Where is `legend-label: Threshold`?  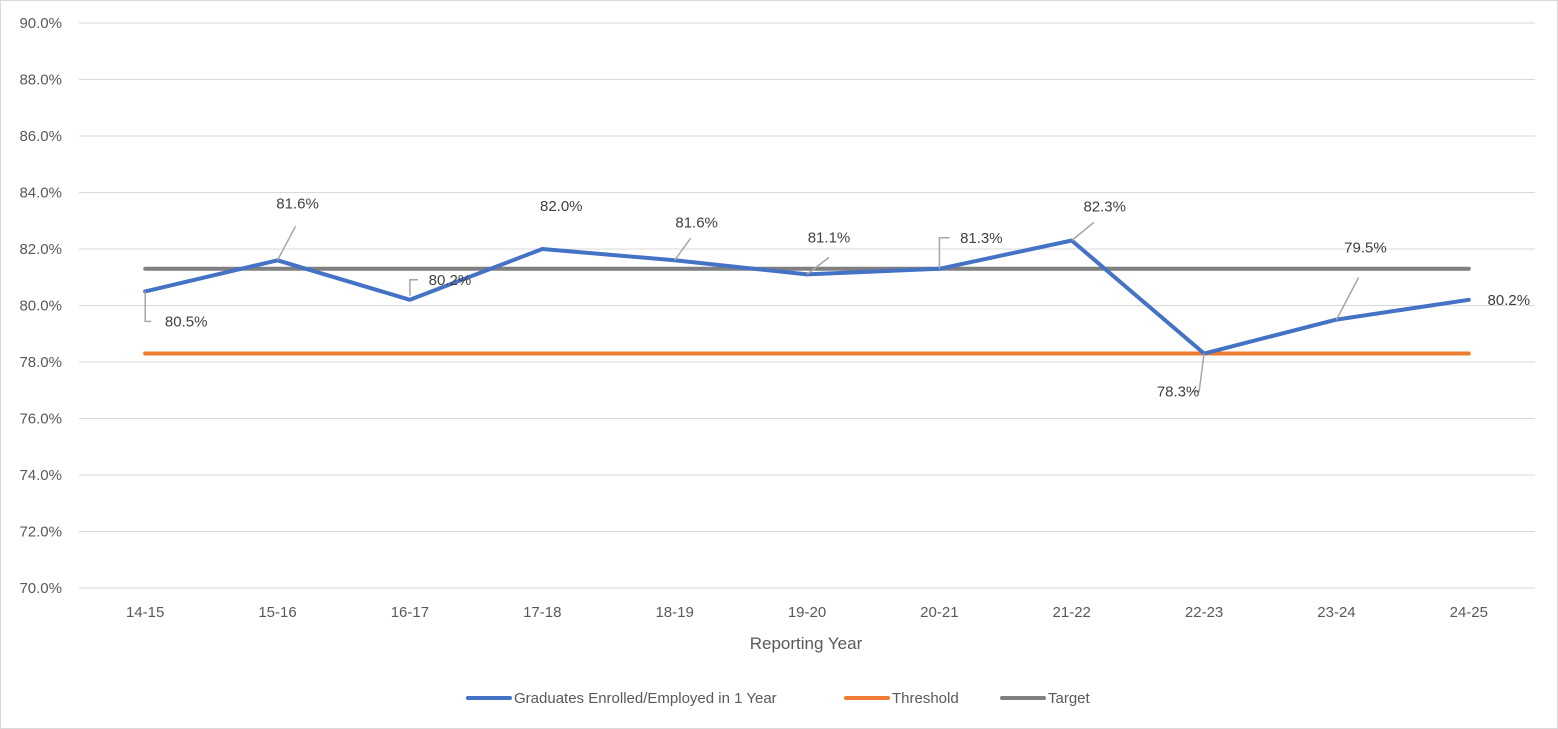 legend-label: Threshold is located at coordinates (925, 698).